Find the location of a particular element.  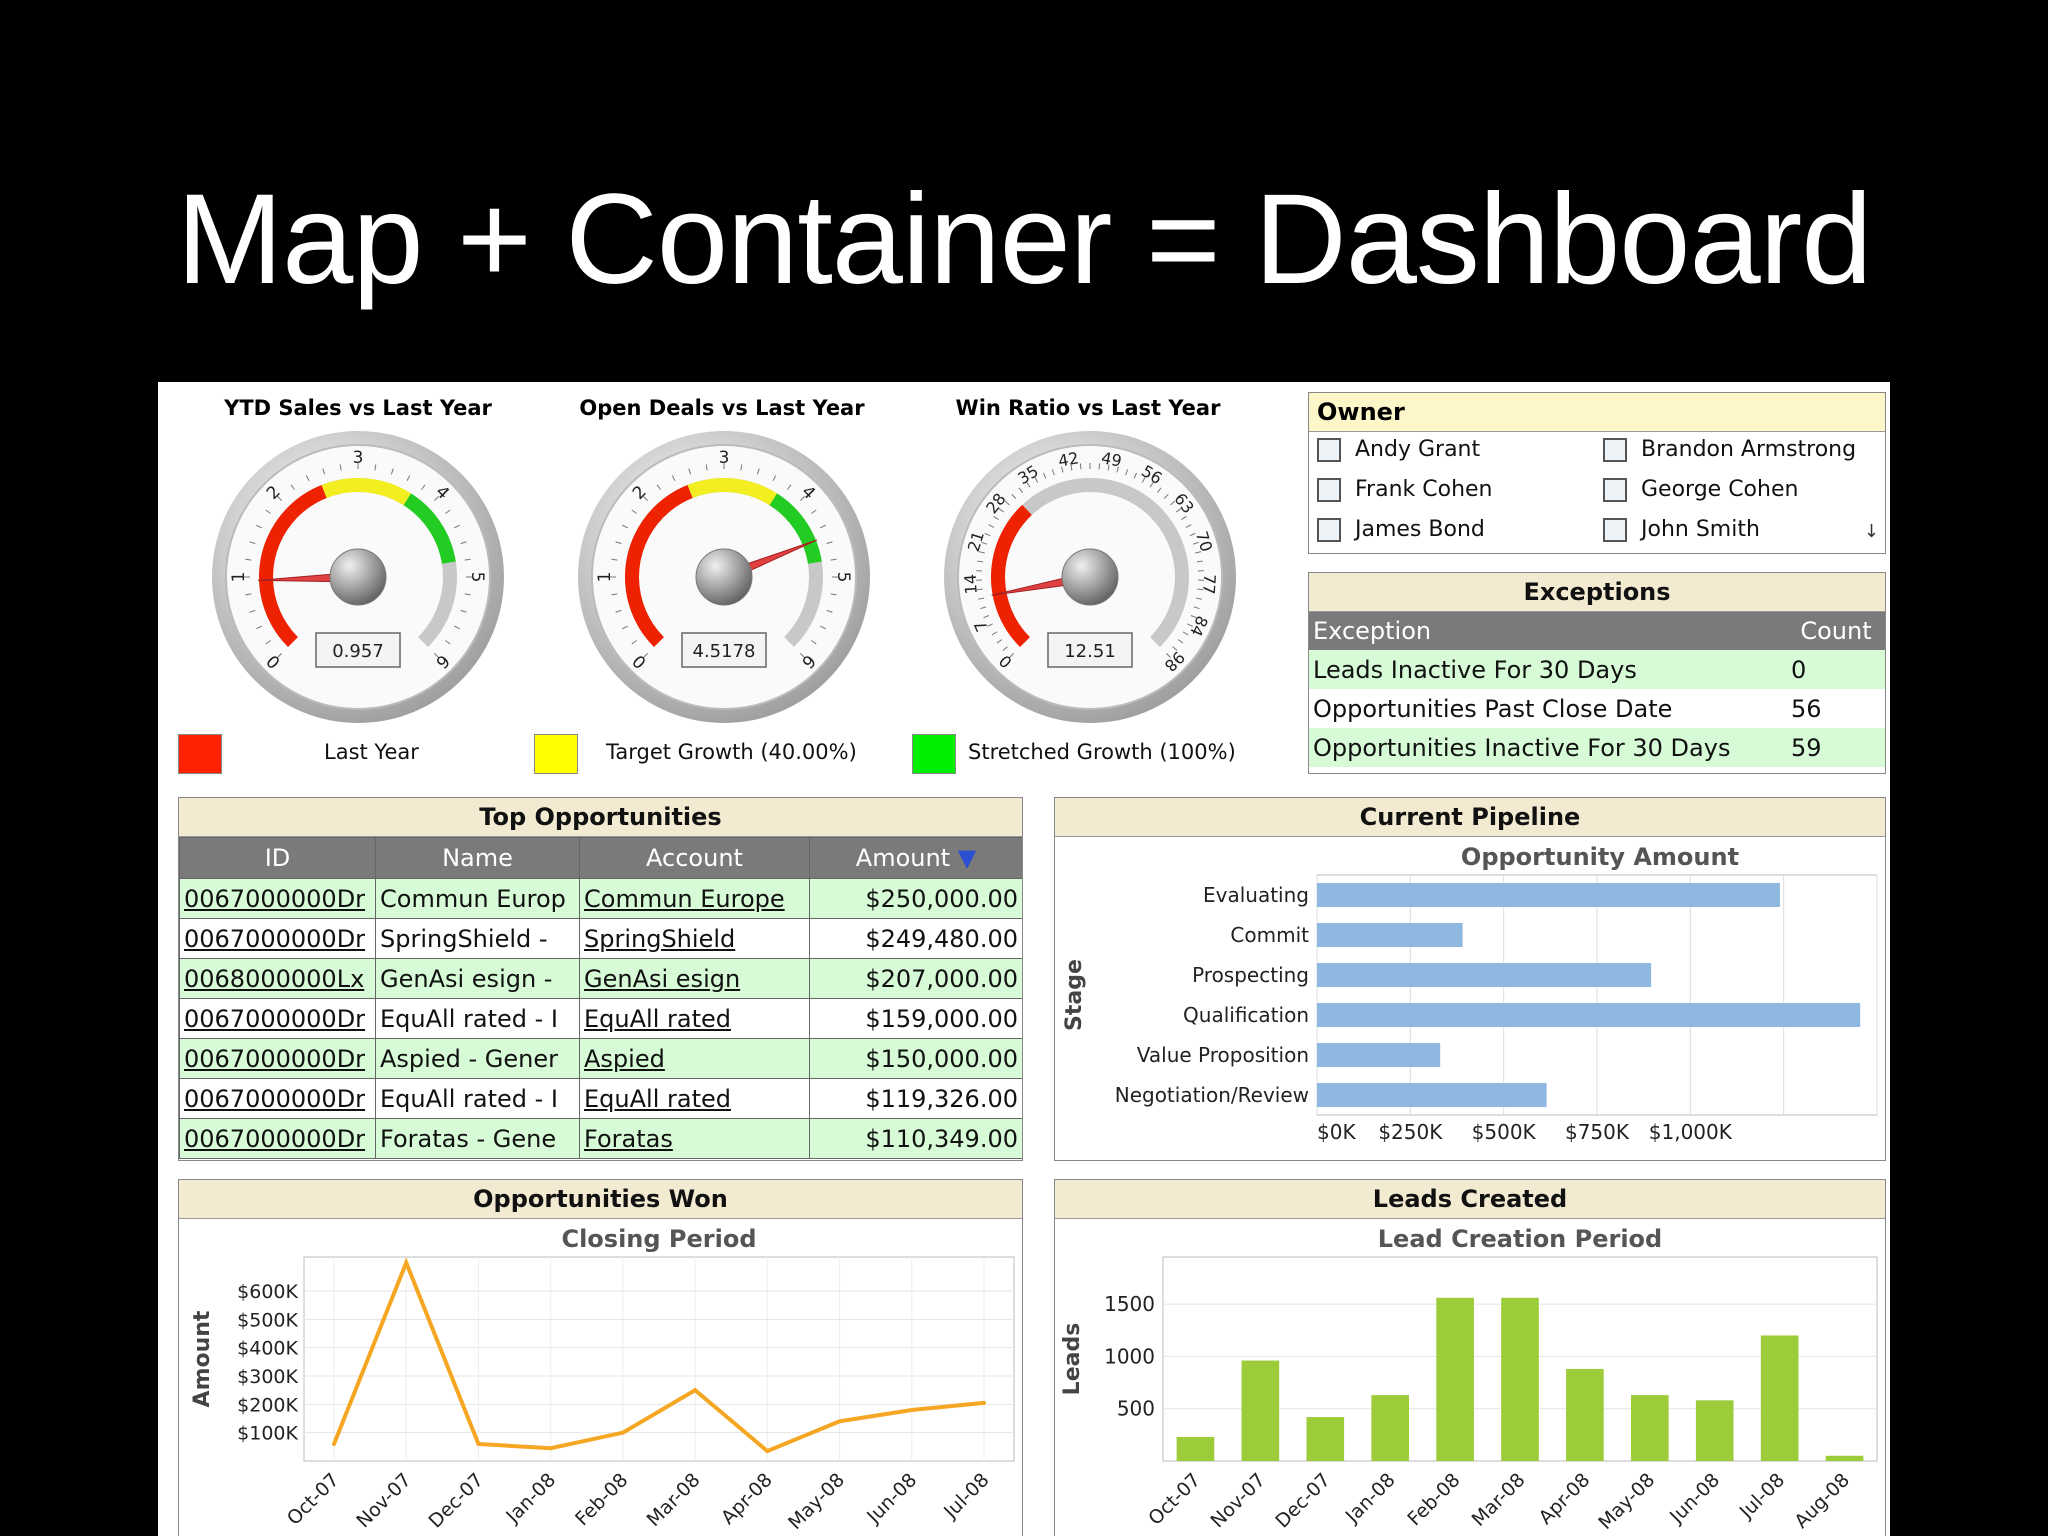

owner-option-label: Andy Grant is located at coordinates (1418, 449).